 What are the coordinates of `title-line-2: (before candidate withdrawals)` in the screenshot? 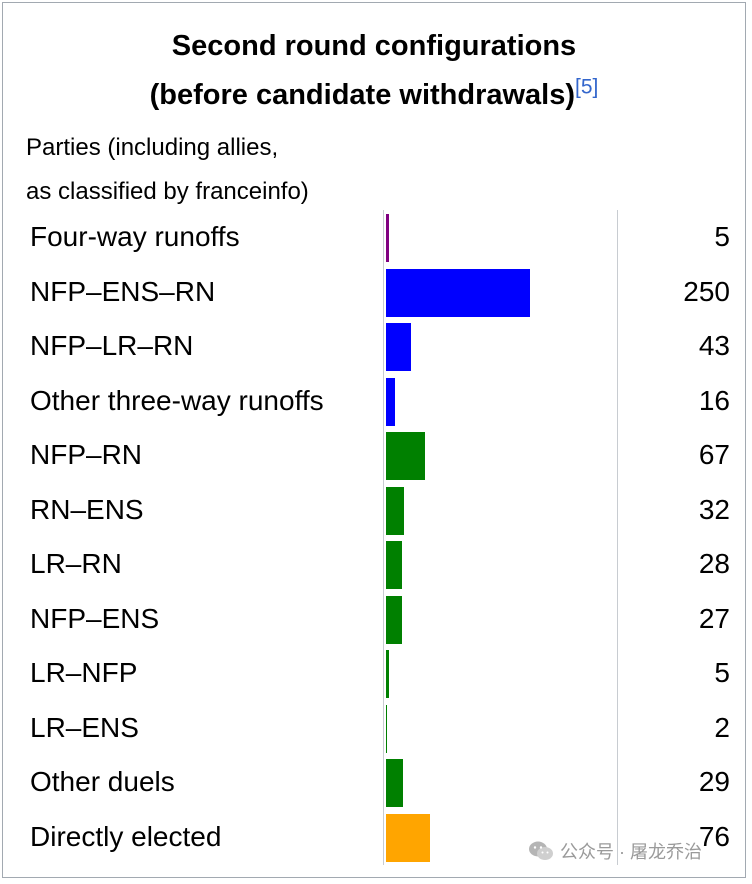 It's located at (362, 95).